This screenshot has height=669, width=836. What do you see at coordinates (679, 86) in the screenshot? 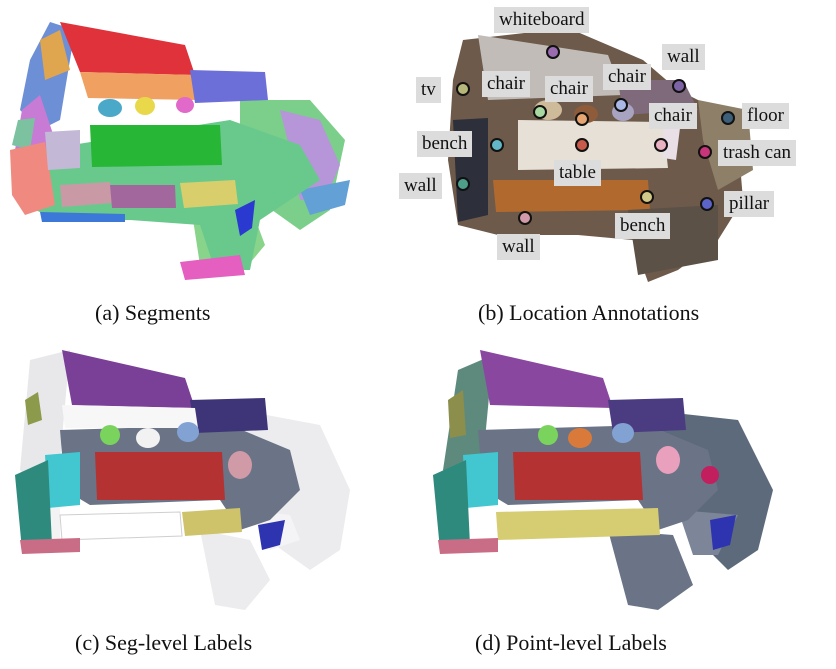
I see `annotation-marker-wall-top` at bounding box center [679, 86].